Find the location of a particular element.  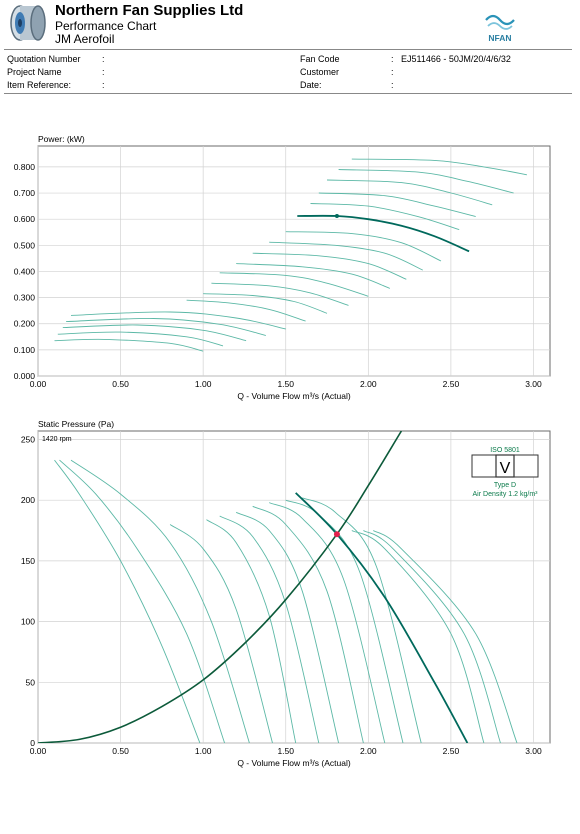

info-label: Fan Code is located at coordinates (320, 59).